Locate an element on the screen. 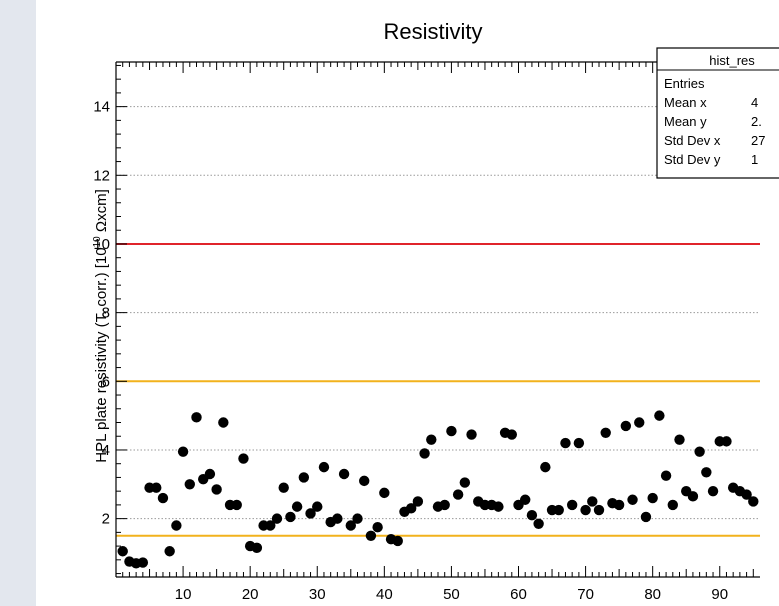 This screenshot has height=606, width=779. x-tick-label: 30 is located at coordinates (317, 594).